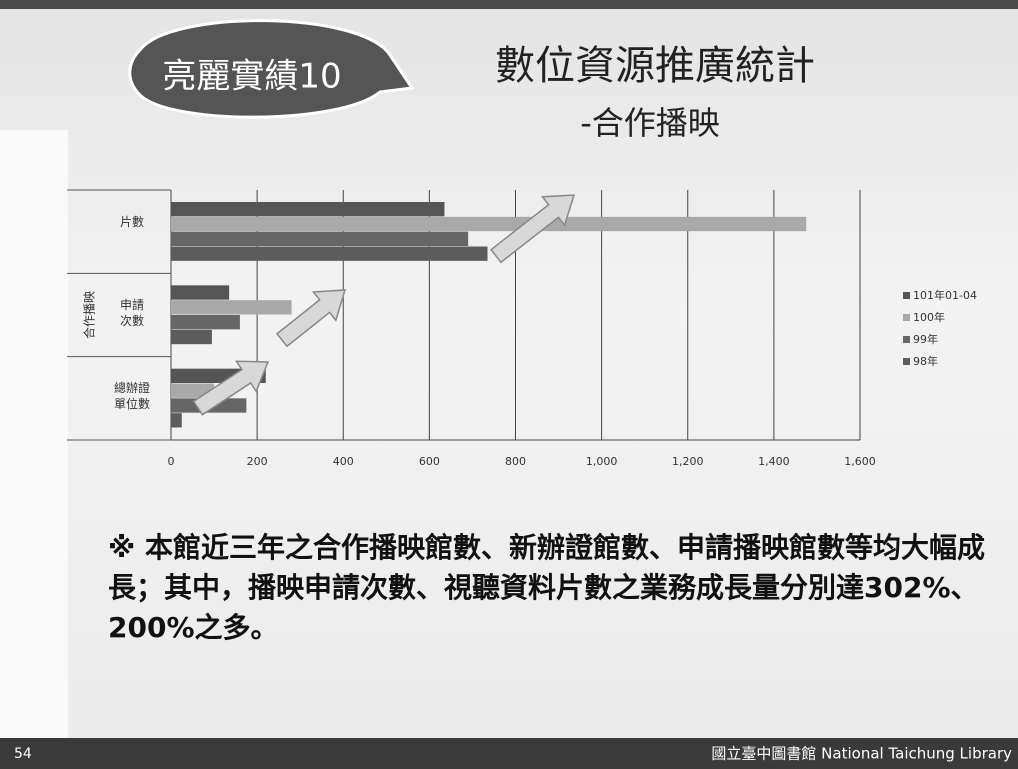  I want to click on legend-label: 99年, so click(925, 339).